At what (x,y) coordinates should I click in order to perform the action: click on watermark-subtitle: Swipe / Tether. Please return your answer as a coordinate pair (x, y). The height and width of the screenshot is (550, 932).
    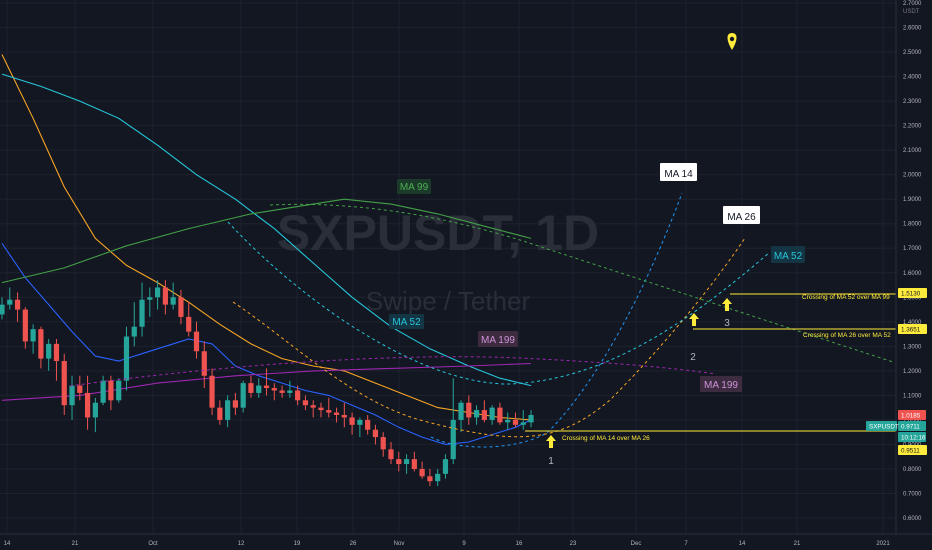
    Looking at the image, I should click on (448, 301).